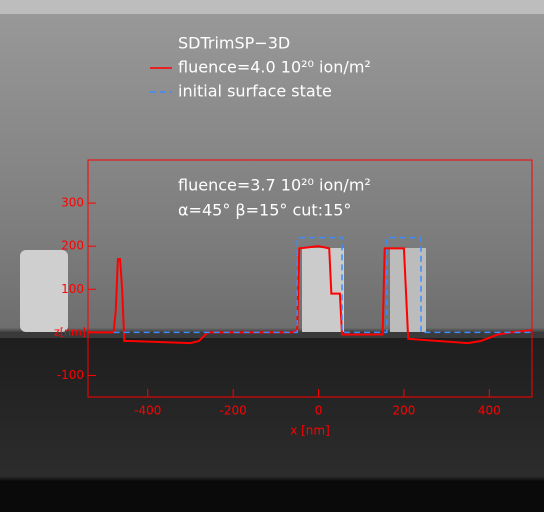  I want to click on x-tick-label: -400, so click(147, 411).